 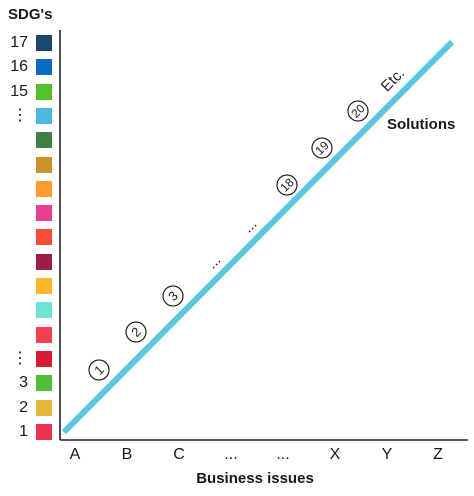 I want to click on solution-marker: 1, so click(x=99, y=370).